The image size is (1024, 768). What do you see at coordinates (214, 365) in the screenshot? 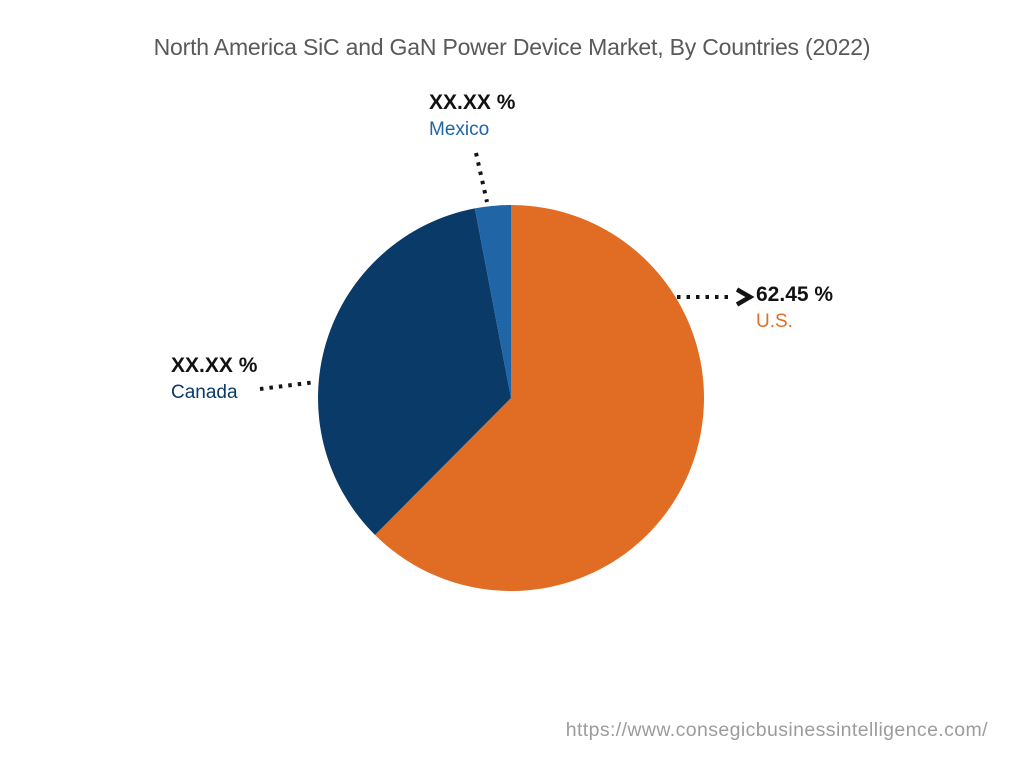
I see `canada-value-label: XX.XX %` at bounding box center [214, 365].